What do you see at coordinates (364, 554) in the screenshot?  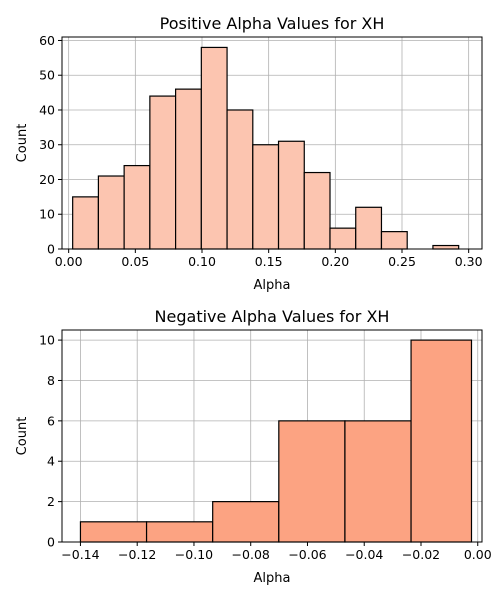 I see `x-tick-label: −0.04` at bounding box center [364, 554].